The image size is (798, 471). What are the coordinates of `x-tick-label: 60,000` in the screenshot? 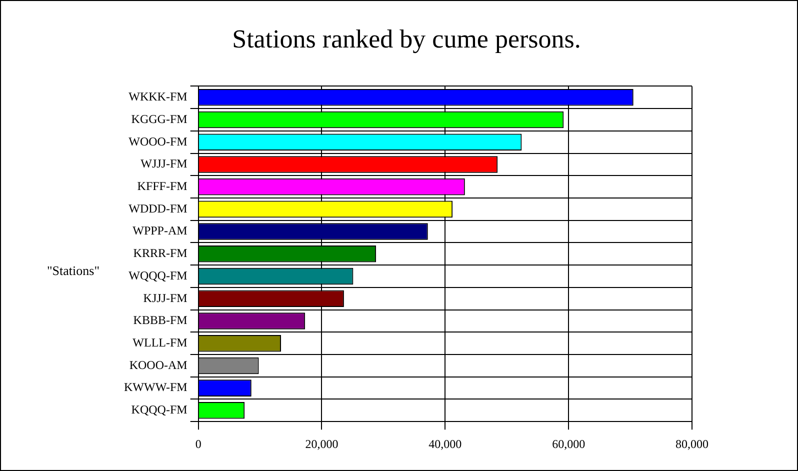 It's located at (569, 443).